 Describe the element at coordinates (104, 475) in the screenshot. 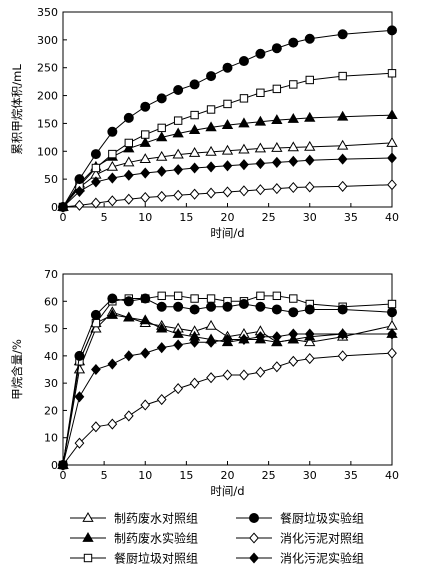

I see `x-tick-label: 5` at that location.